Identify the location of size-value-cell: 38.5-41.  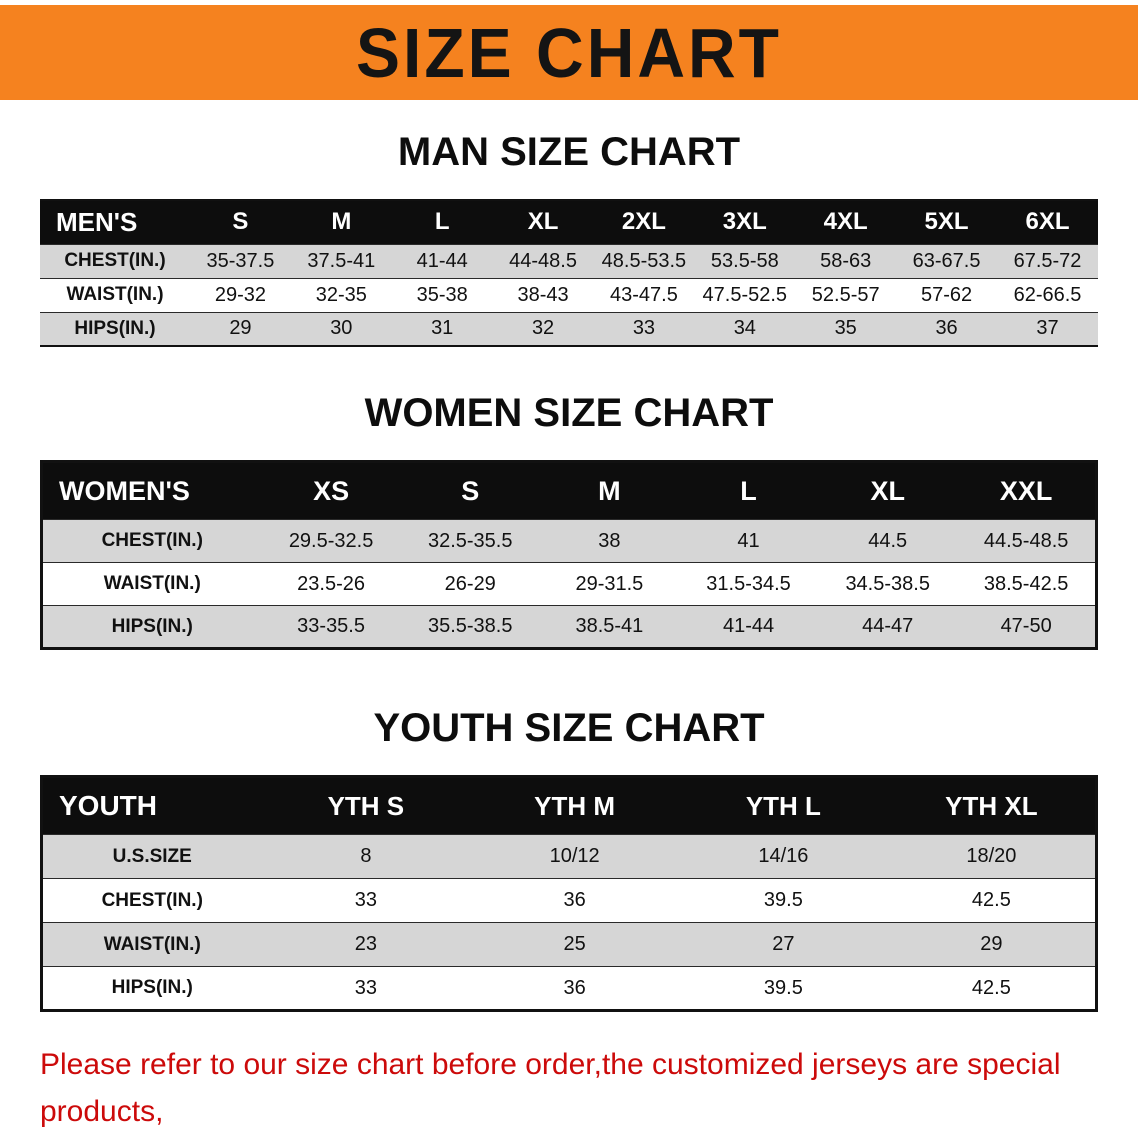
(609, 626).